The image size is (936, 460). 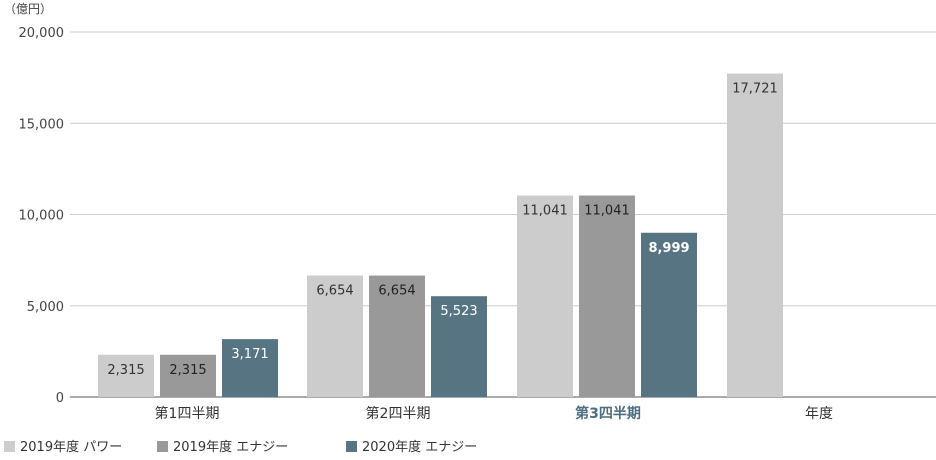 I want to click on legend: 2019年度 パワー 2019年度 エナジー 2020年度 エナジー, so click(x=240, y=447).